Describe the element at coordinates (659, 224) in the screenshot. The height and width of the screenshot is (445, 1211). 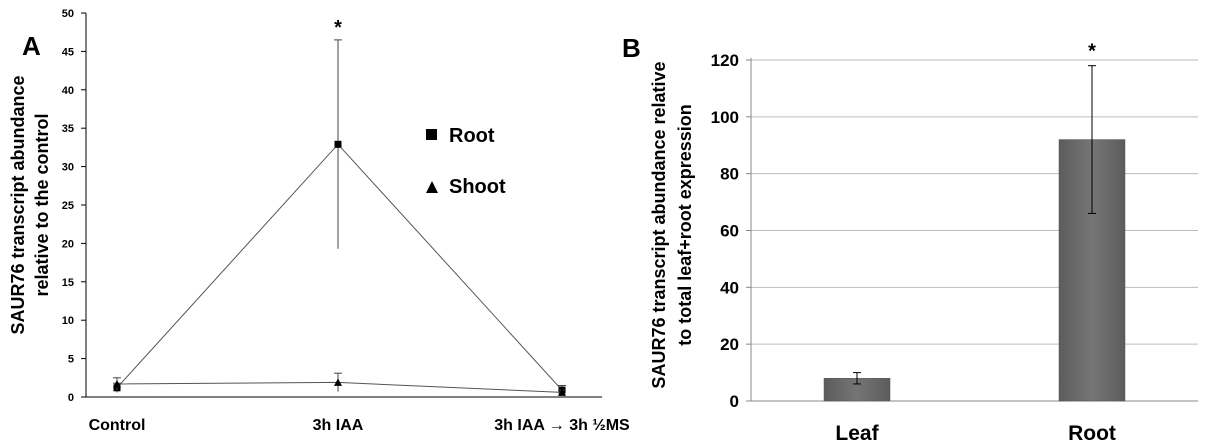
I see `panel-b-ylabel-line1: SAUR76 transcript abundance relative` at that location.